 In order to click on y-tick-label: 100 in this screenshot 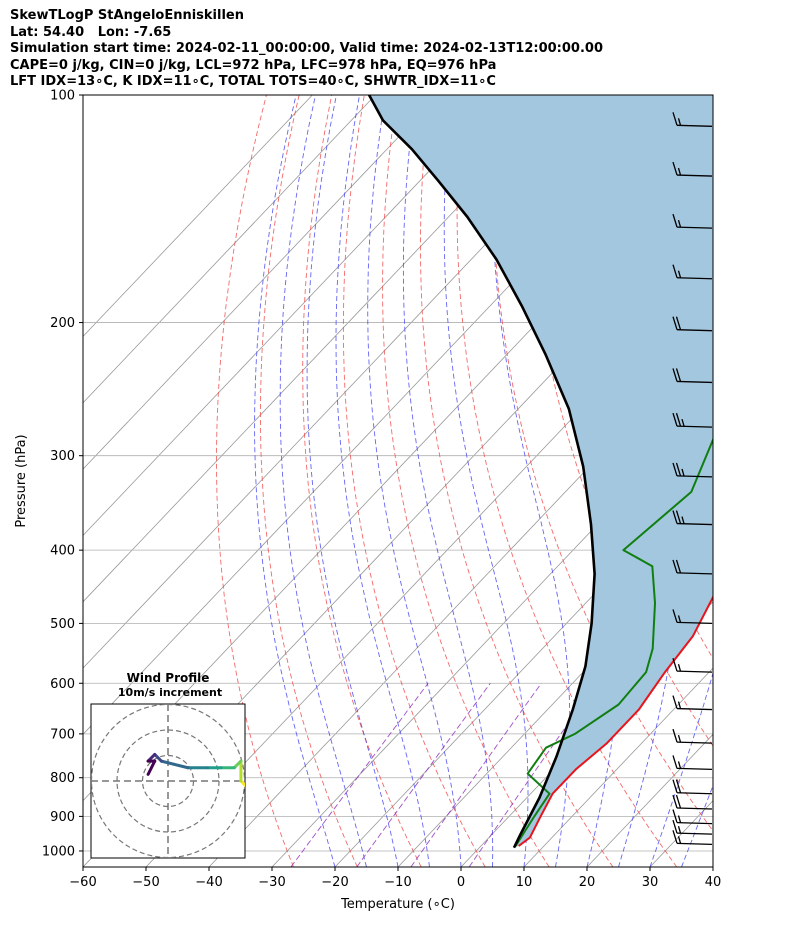, I will do `click(62, 96)`.